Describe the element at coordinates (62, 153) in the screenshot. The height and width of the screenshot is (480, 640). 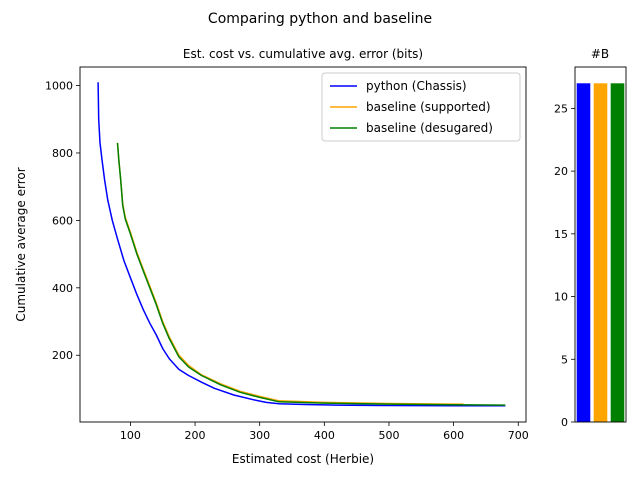
I see `y-tick-label: 800` at that location.